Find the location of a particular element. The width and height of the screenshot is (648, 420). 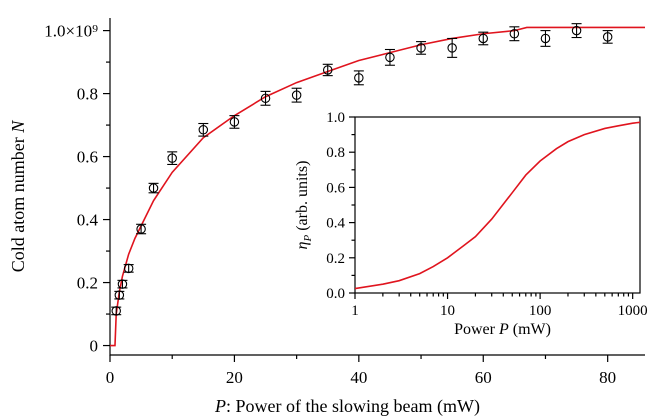

main-x-tick-label: 80 is located at coordinates (607, 377).